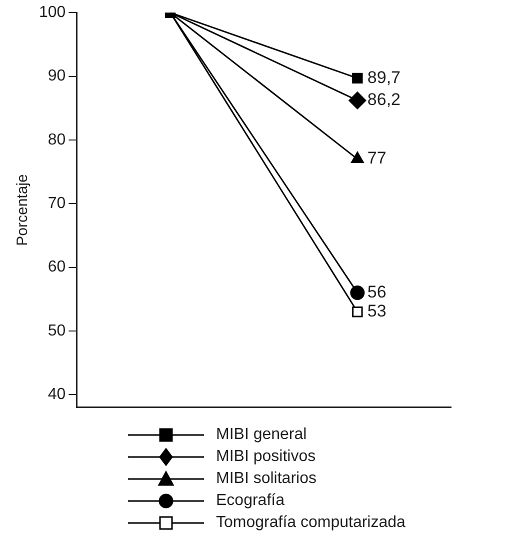 This screenshot has width=521, height=550. What do you see at coordinates (52, 13) in the screenshot?
I see `y-tick-label: 100` at bounding box center [52, 13].